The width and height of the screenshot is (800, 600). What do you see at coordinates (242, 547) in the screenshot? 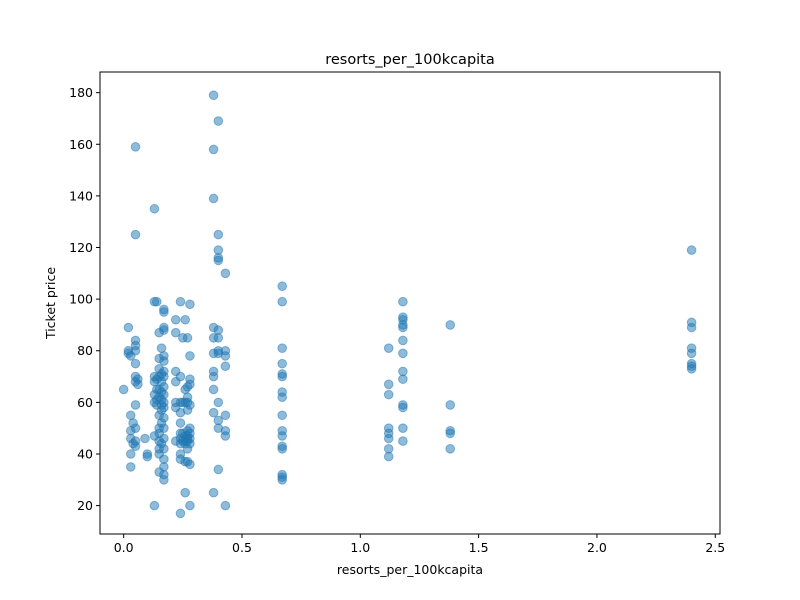
I see `x-tick-label: 0.5` at bounding box center [242, 547].